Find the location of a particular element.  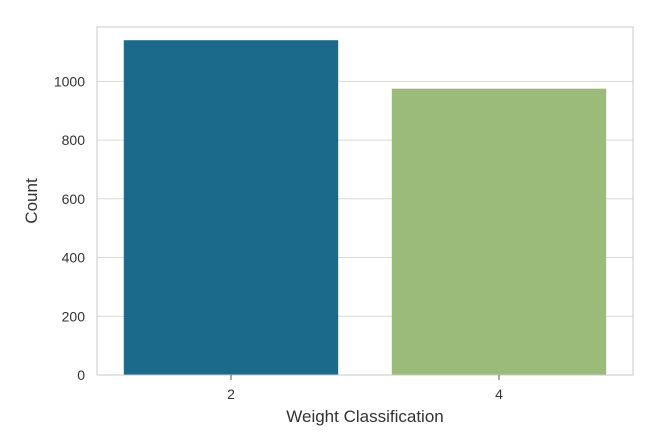

y-tick-label: 600 is located at coordinates (74, 199).